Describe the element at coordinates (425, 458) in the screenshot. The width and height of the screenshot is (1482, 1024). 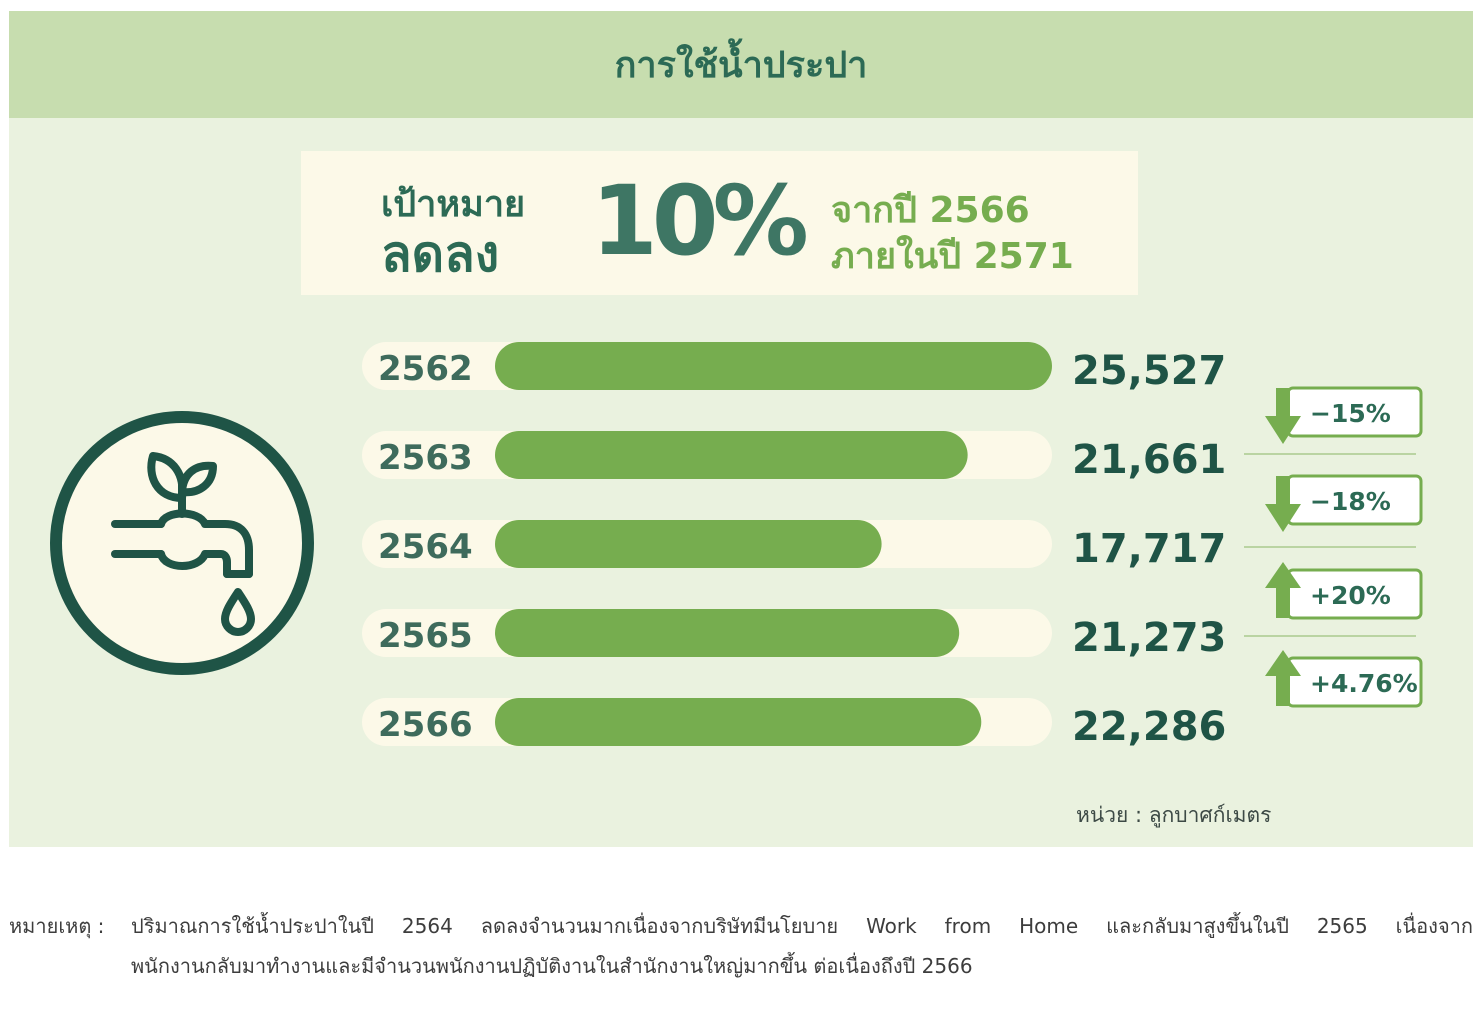
I see `bar-category-label: 2563` at that location.